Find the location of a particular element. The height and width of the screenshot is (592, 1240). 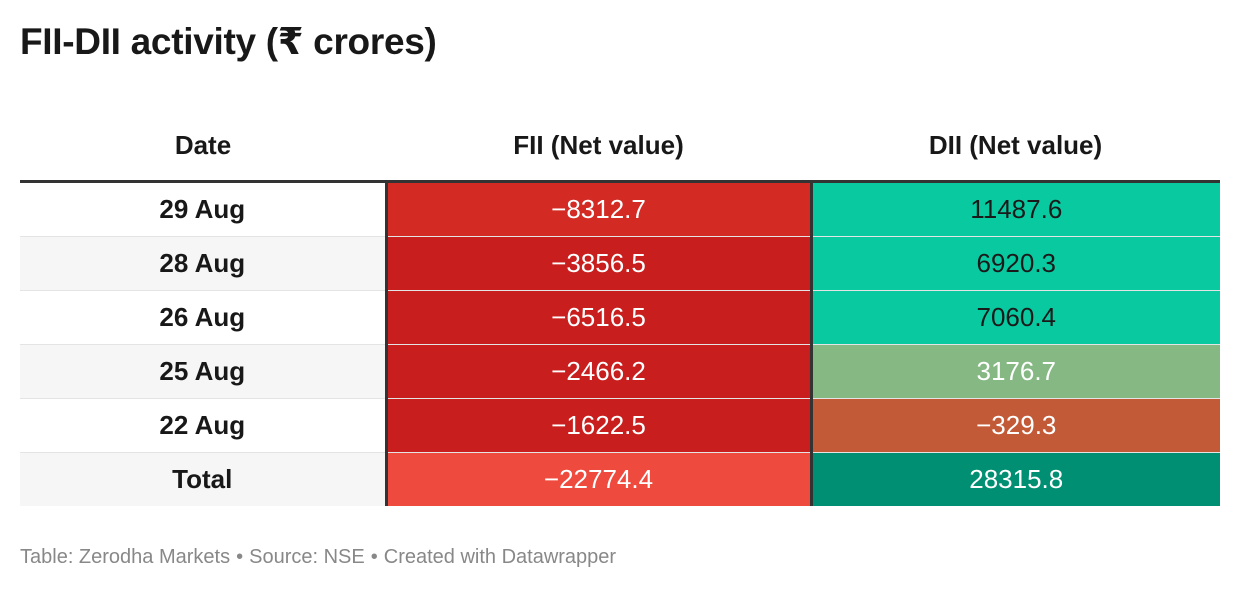

cell-dii-net-value: 3176.7 is located at coordinates (1015, 371).